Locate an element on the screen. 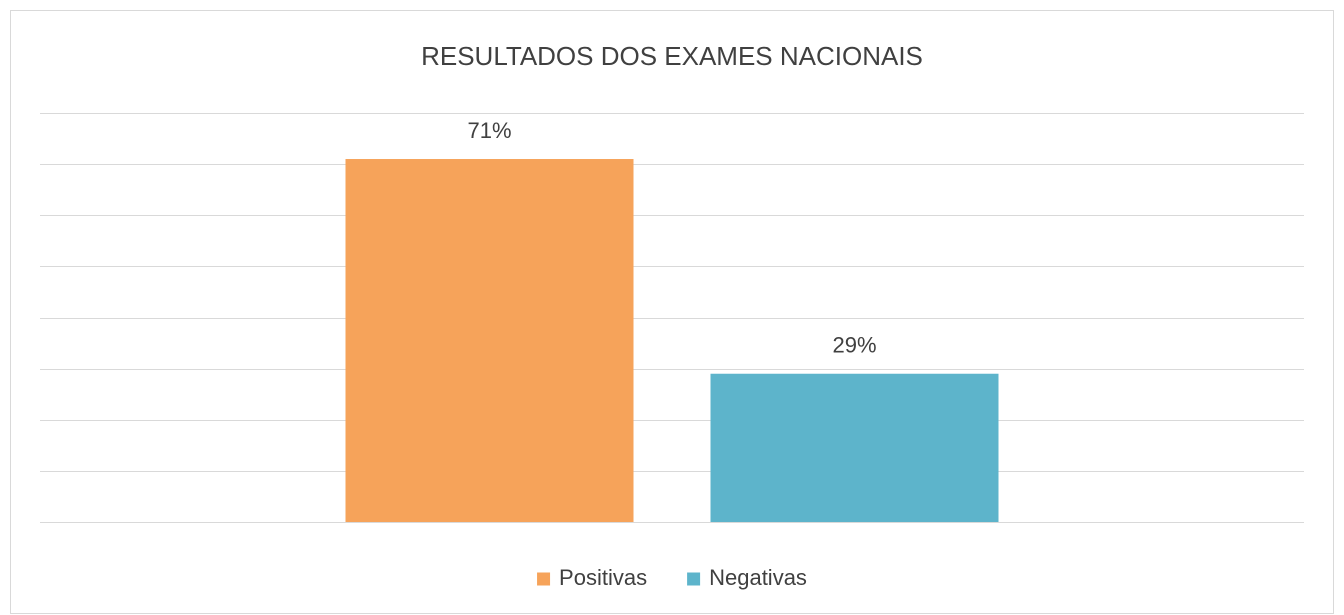 This screenshot has width=1344, height=615. legend-label: Negativas is located at coordinates (758, 577).